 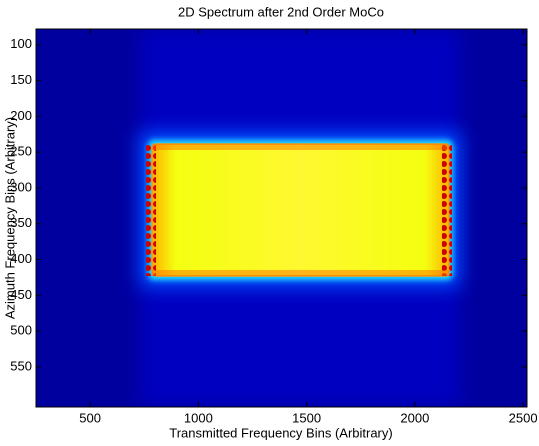 I want to click on x-axis-label: Transmitted Frequency Bins (Arbitrary), so click(x=280, y=432).